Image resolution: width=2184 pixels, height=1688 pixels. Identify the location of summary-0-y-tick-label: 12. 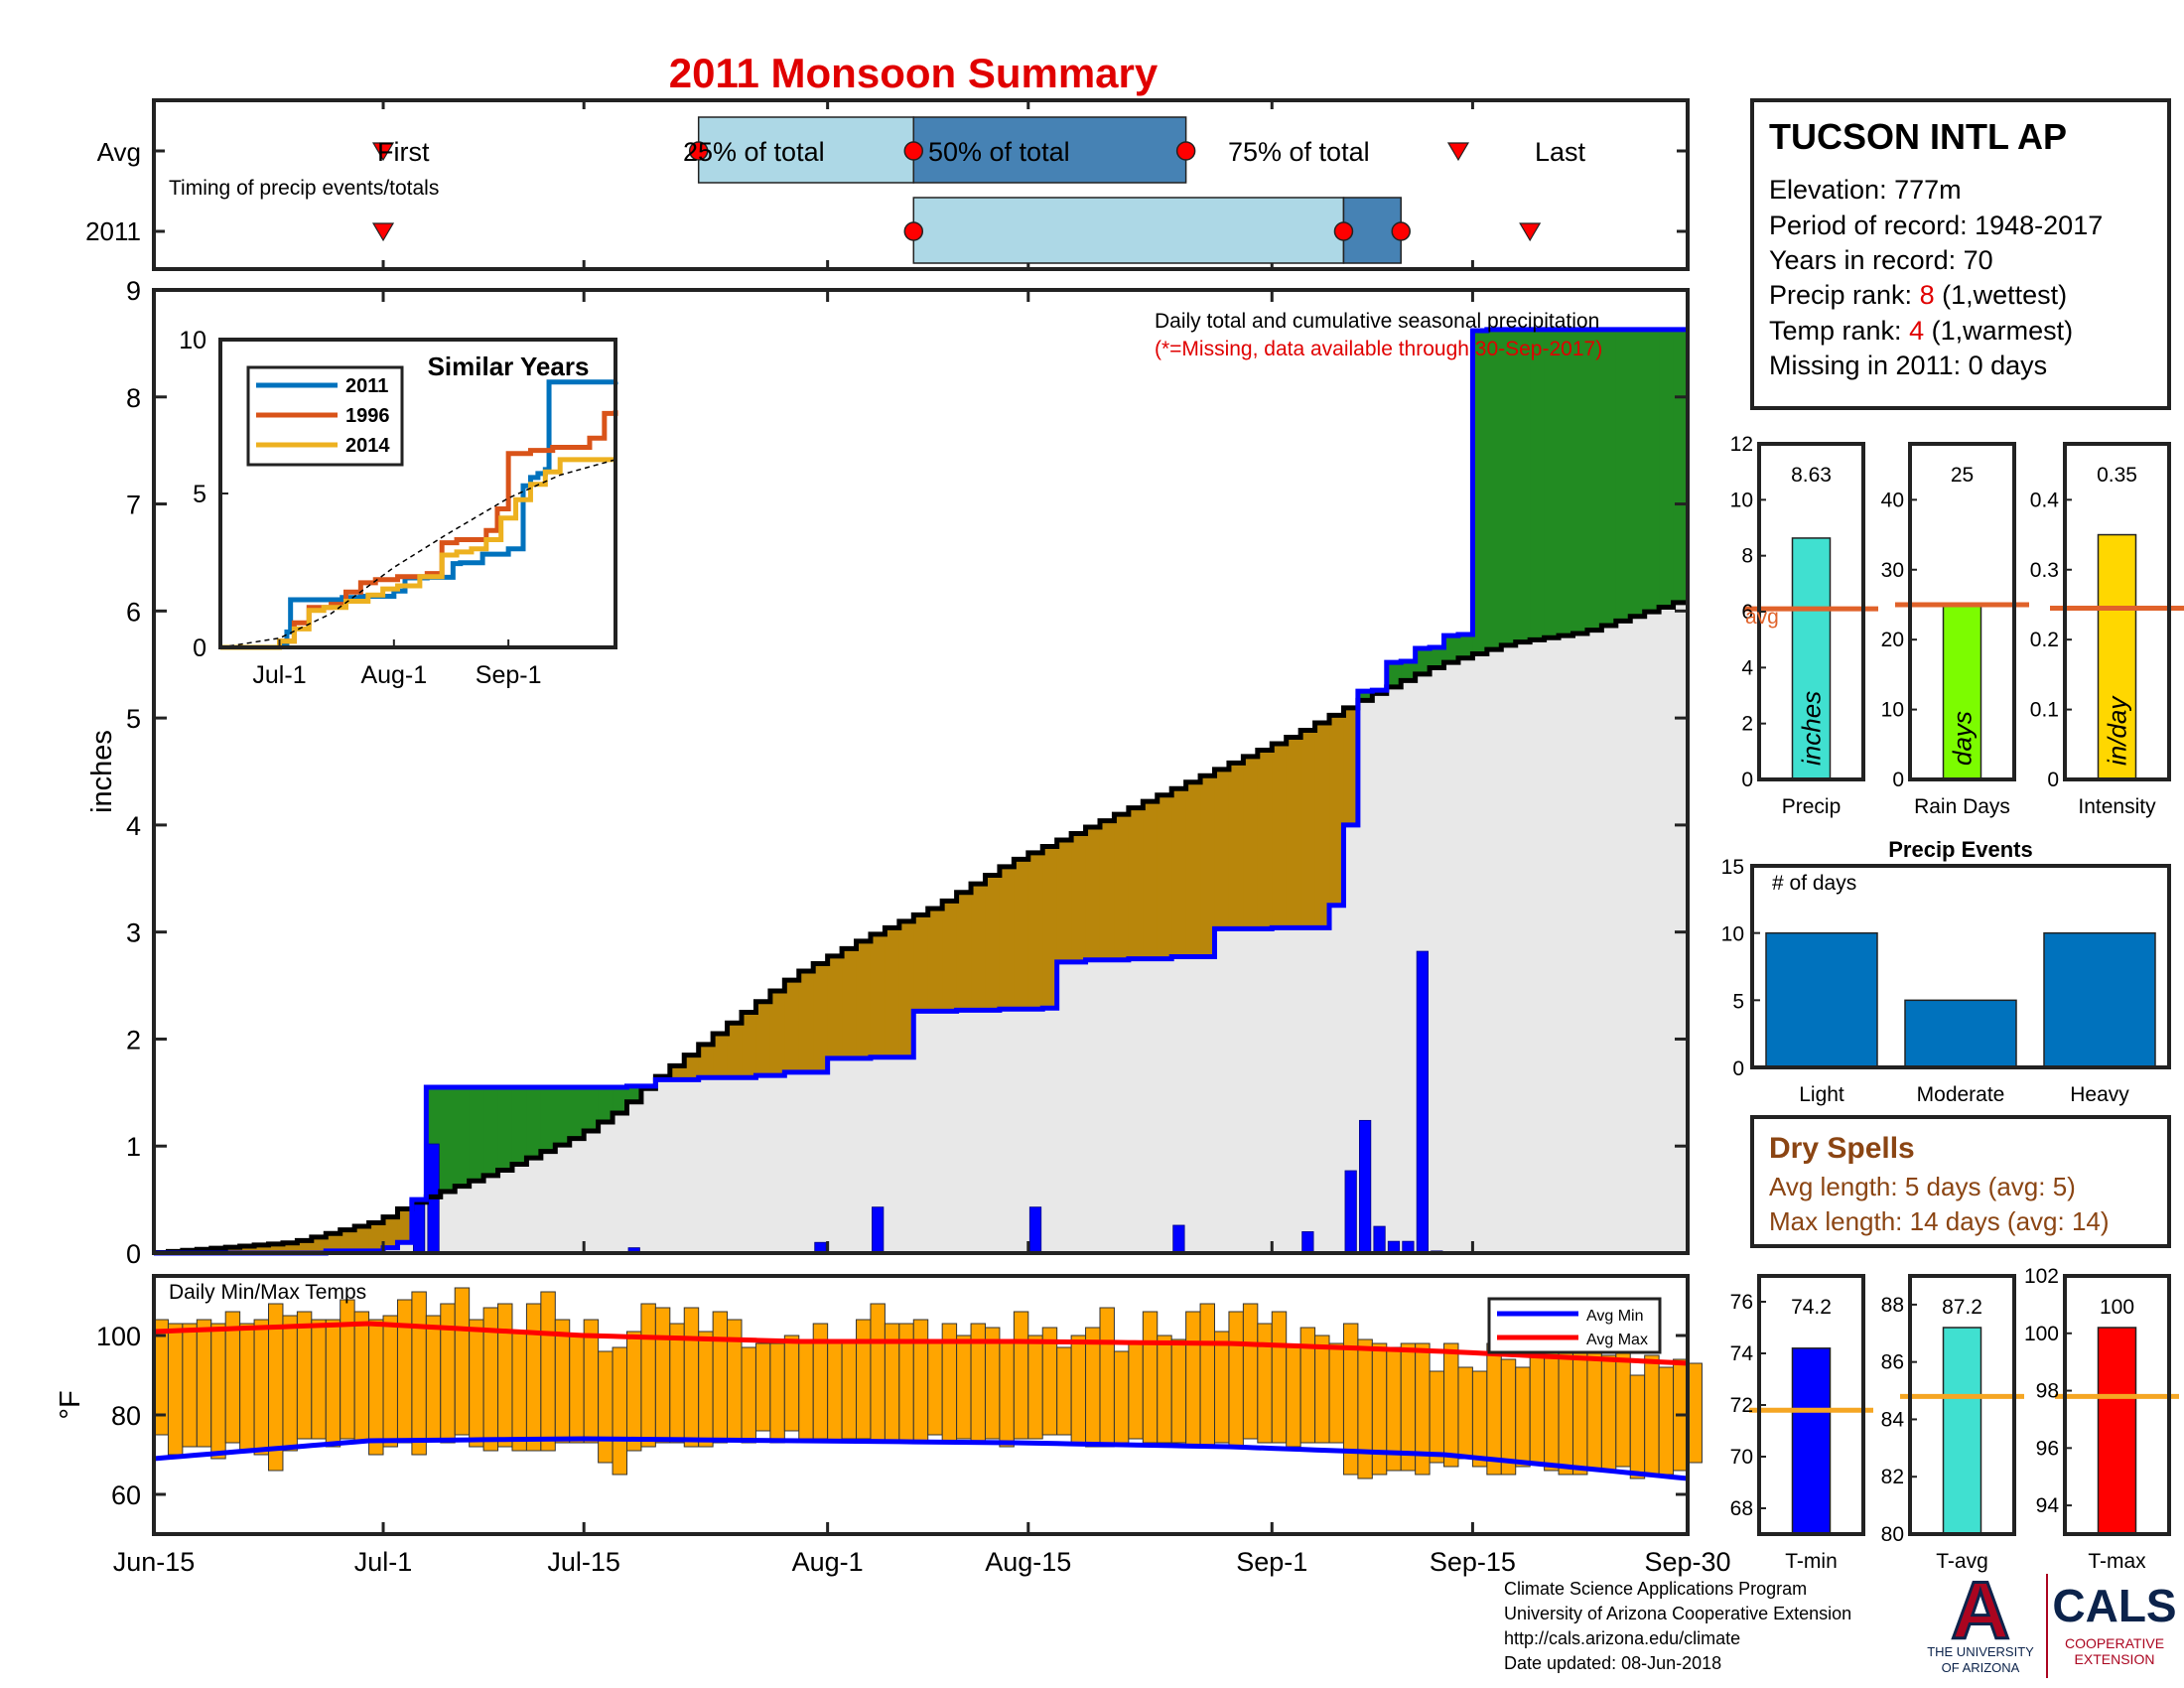
(1741, 444).